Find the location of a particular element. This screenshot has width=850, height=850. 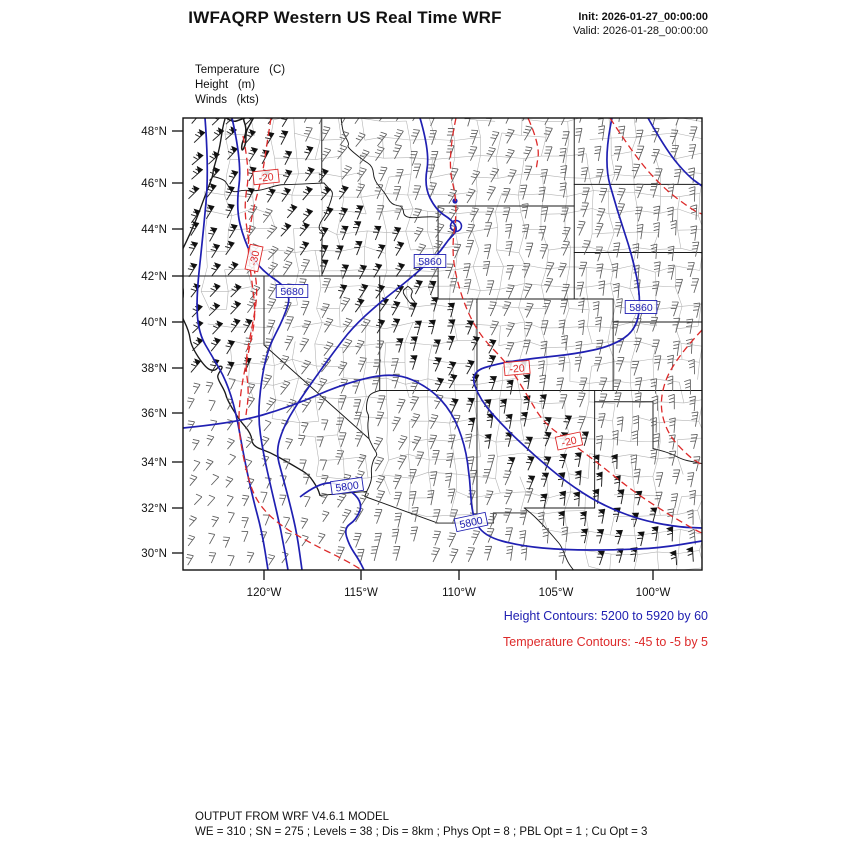

height-contour-legend: Height Contours: 5200 to 5920 by 60 is located at coordinates (605, 616).